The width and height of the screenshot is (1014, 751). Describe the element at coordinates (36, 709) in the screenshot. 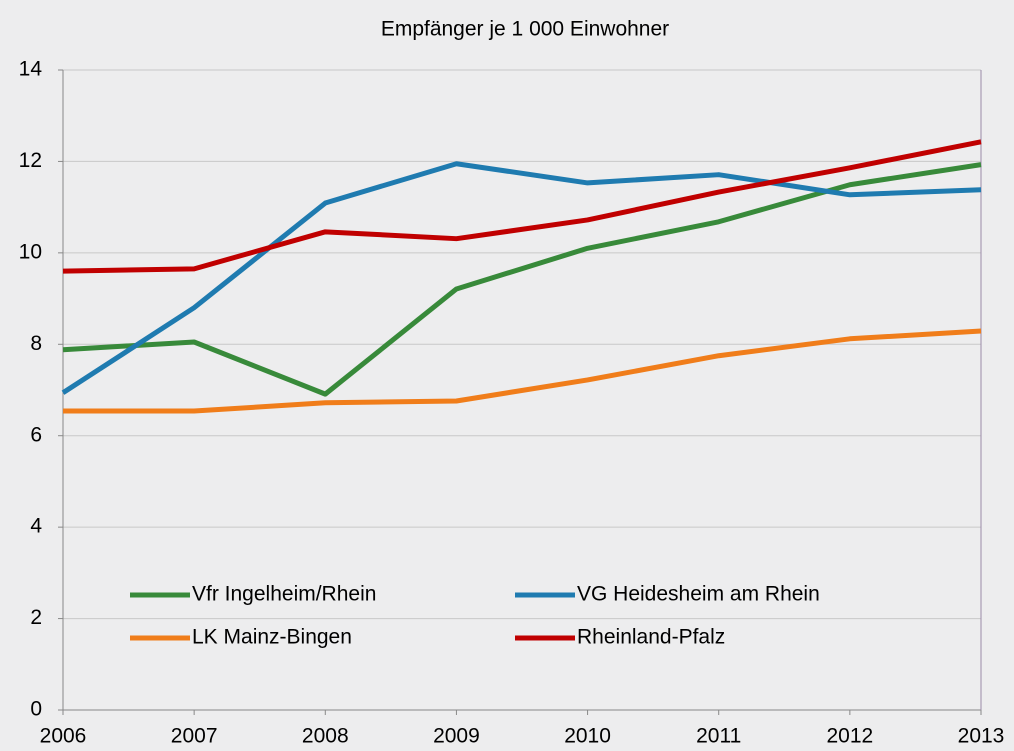

I see `y-tick-label: 0` at that location.